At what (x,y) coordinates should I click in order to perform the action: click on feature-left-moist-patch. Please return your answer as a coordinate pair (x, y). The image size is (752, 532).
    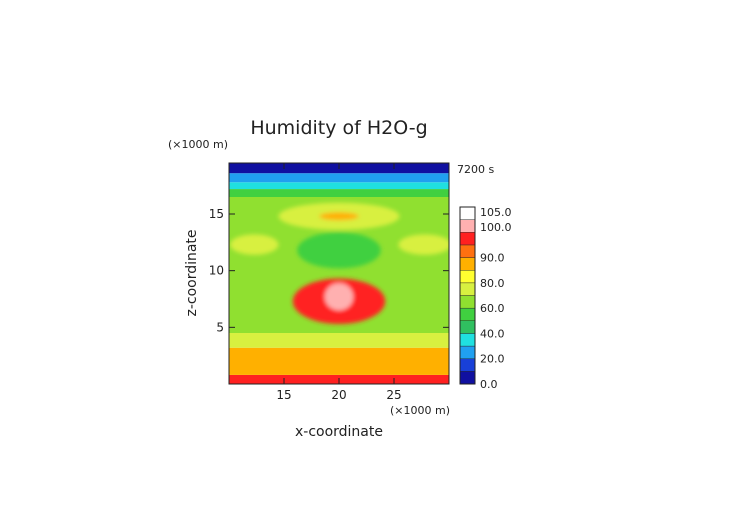
    Looking at the image, I should click on (254, 244).